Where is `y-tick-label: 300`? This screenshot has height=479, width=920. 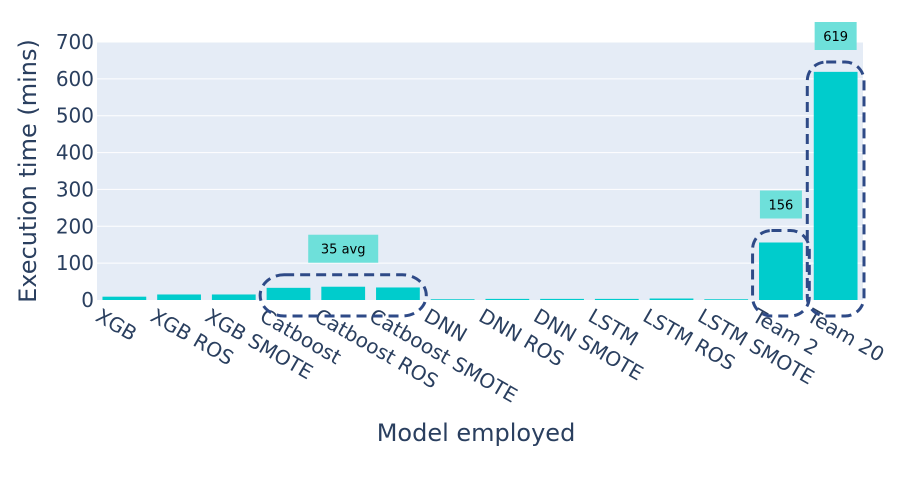
y-tick-label: 300 is located at coordinates (75, 189).